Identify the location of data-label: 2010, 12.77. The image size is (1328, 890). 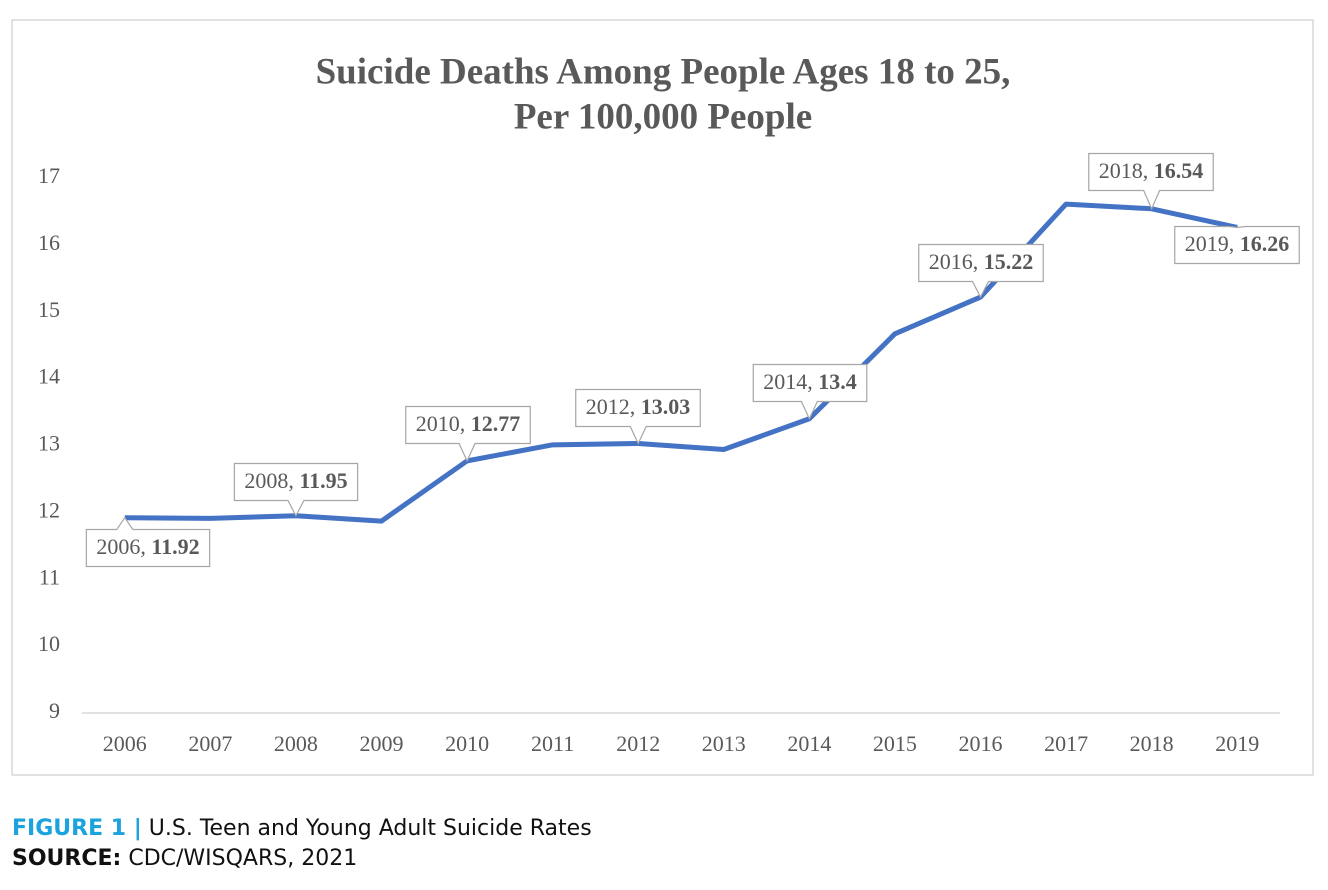
(468, 423).